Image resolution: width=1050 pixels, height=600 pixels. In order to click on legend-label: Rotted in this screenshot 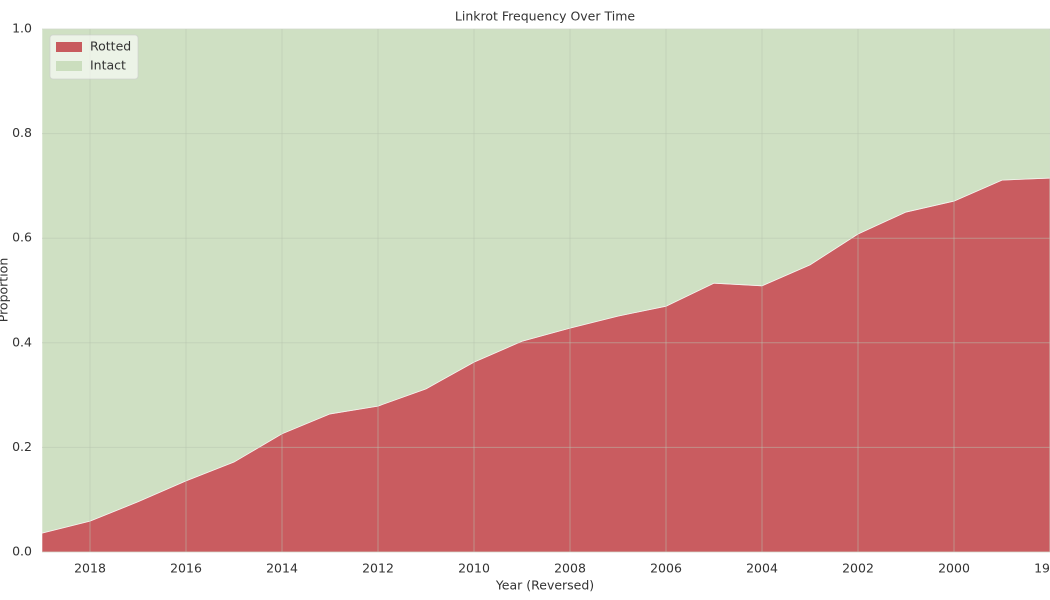, I will do `click(110, 46)`.